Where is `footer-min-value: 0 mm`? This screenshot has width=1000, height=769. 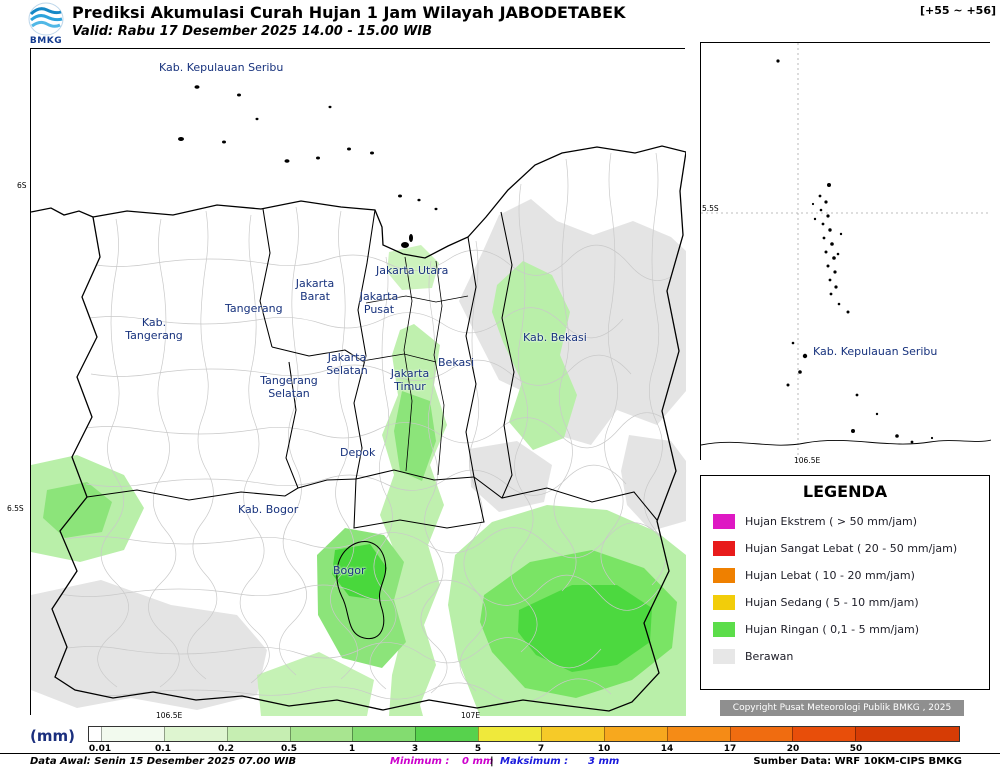 footer-min-value: 0 mm is located at coordinates (478, 761).